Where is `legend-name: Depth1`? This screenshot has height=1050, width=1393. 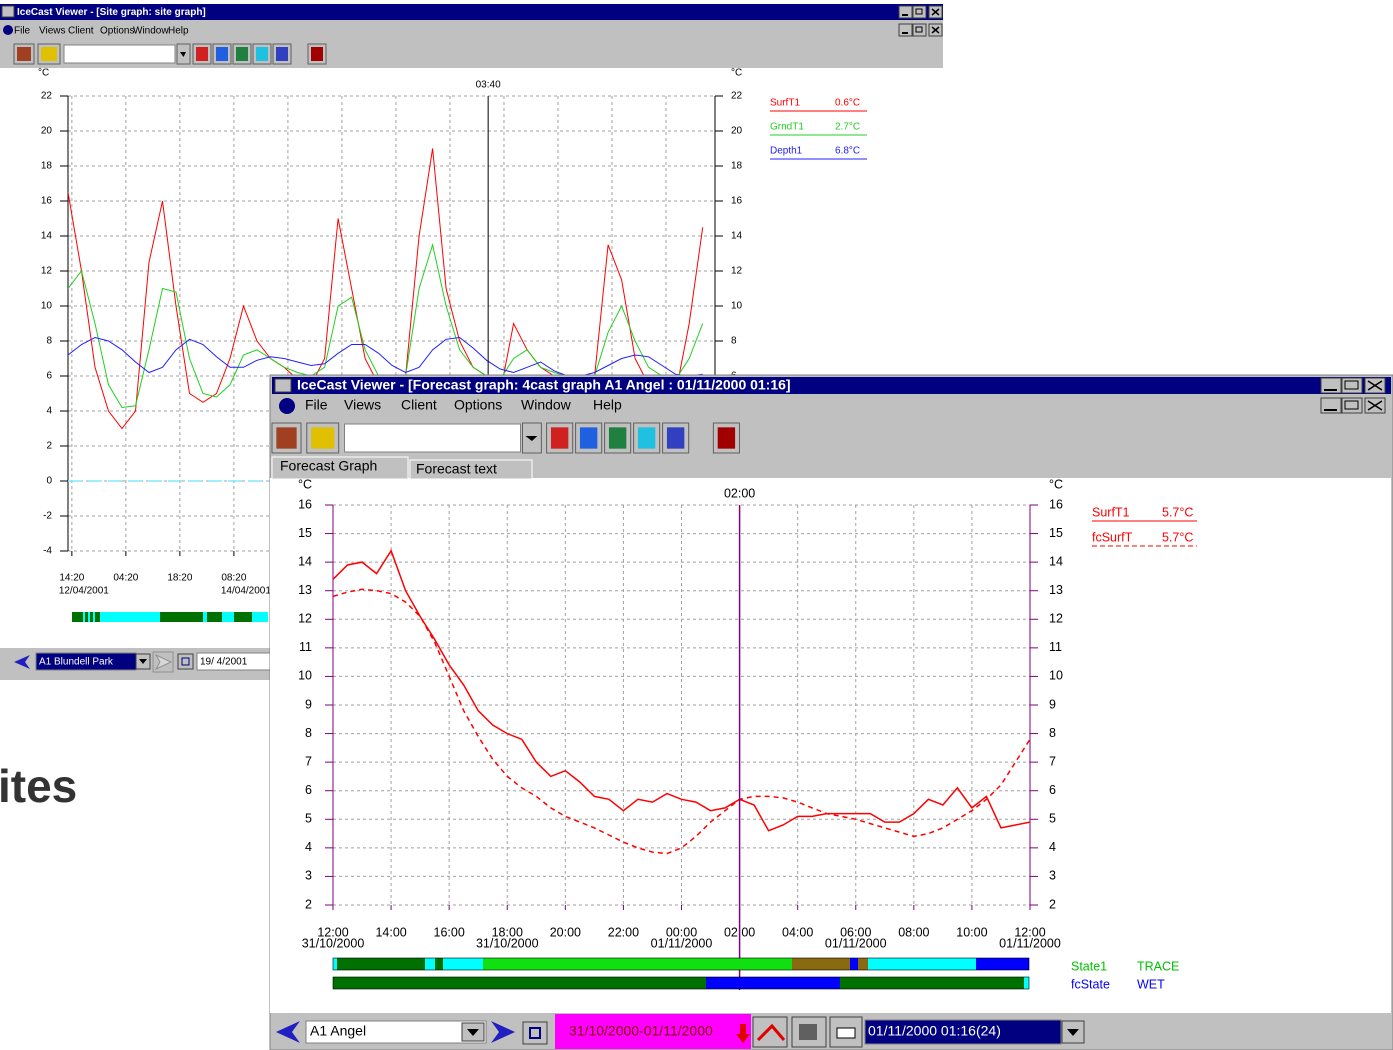 legend-name: Depth1 is located at coordinates (786, 151).